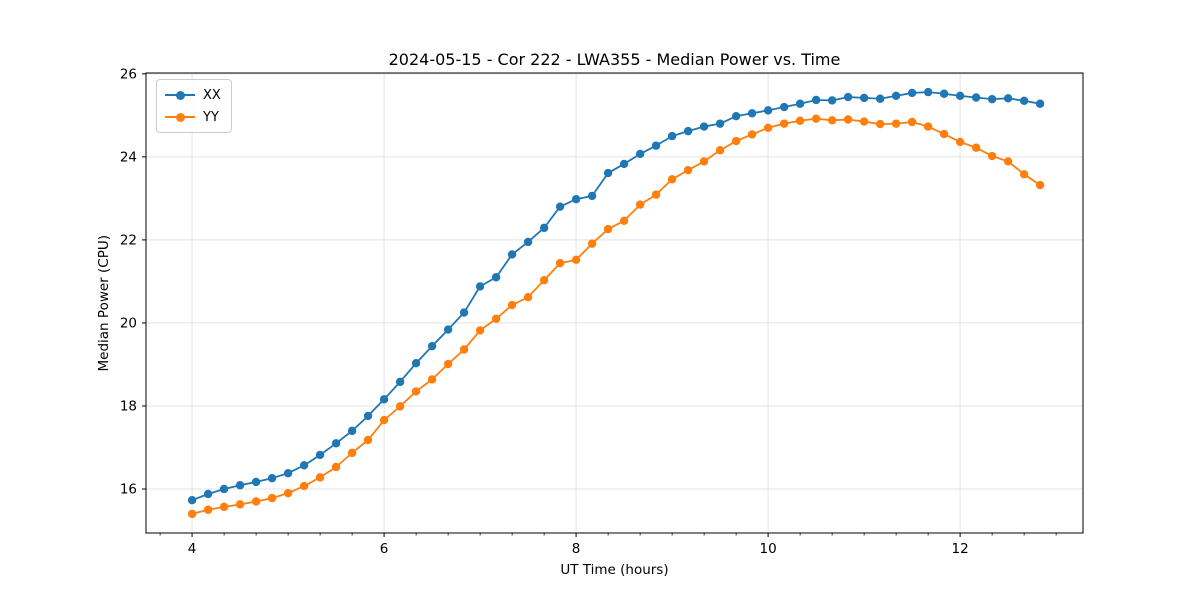 This screenshot has height=600, width=1200. Describe the element at coordinates (180, 95) in the screenshot. I see `line-marker-icon` at that location.